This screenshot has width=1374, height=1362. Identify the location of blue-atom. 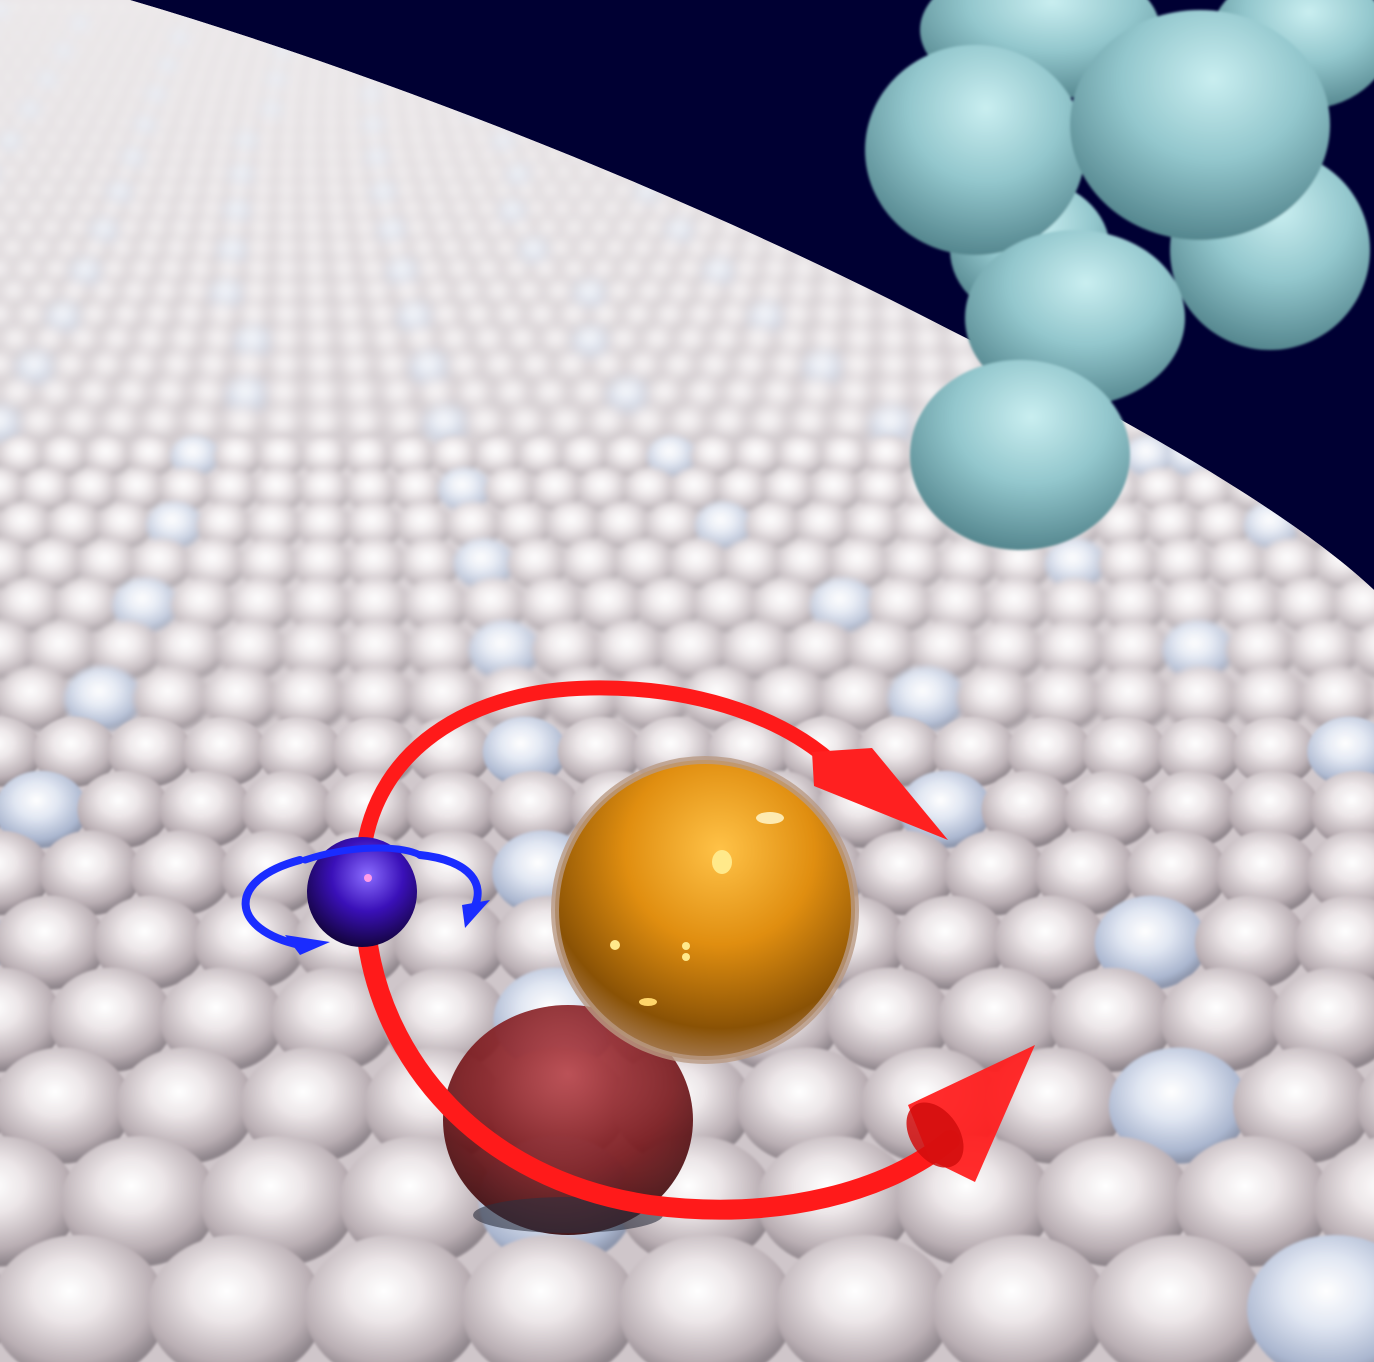
(362, 892).